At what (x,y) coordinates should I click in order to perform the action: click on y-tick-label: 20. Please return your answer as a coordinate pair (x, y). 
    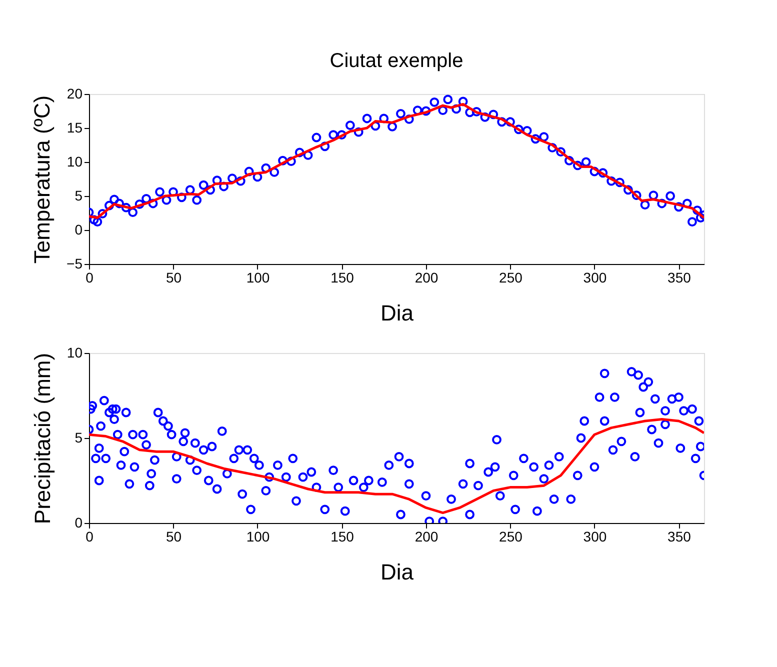
    Looking at the image, I should click on (74, 94).